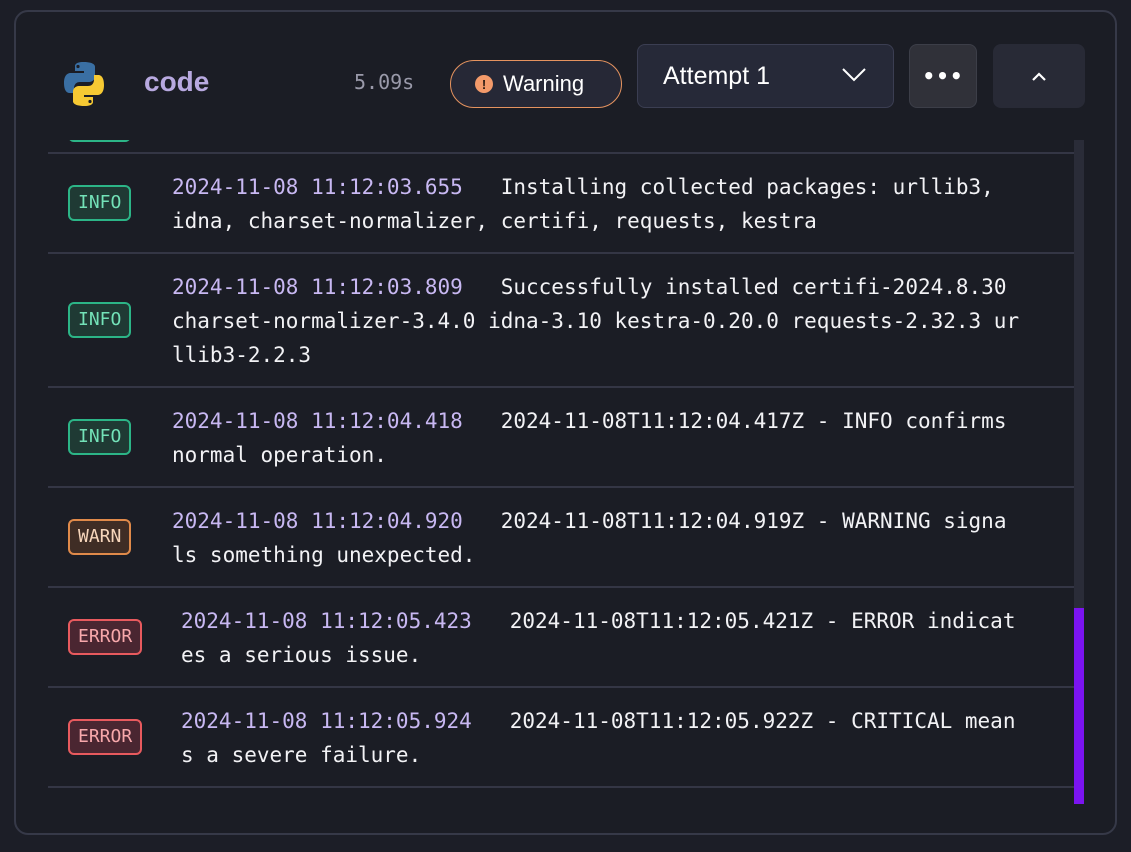  What do you see at coordinates (326, 621) in the screenshot?
I see `log-timestamp: 2024-11-08 11:12:05.423` at bounding box center [326, 621].